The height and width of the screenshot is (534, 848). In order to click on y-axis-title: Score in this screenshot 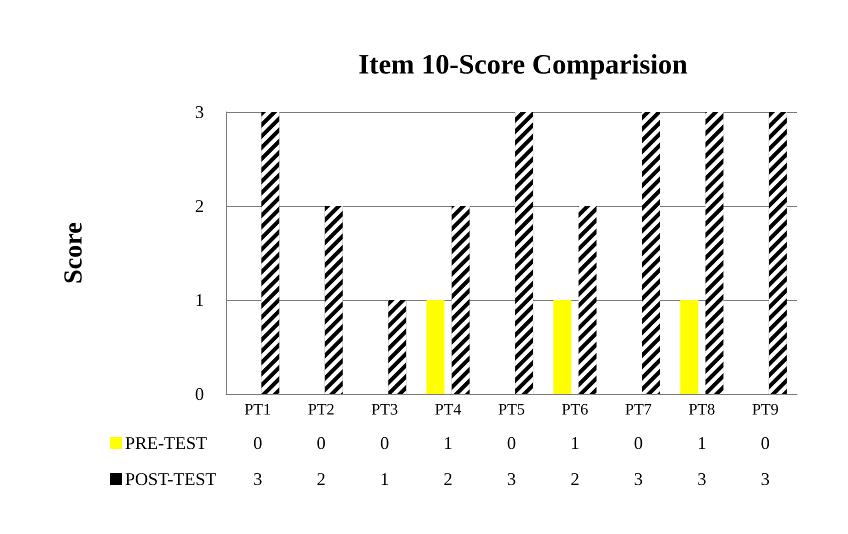, I will do `click(73, 253)`.